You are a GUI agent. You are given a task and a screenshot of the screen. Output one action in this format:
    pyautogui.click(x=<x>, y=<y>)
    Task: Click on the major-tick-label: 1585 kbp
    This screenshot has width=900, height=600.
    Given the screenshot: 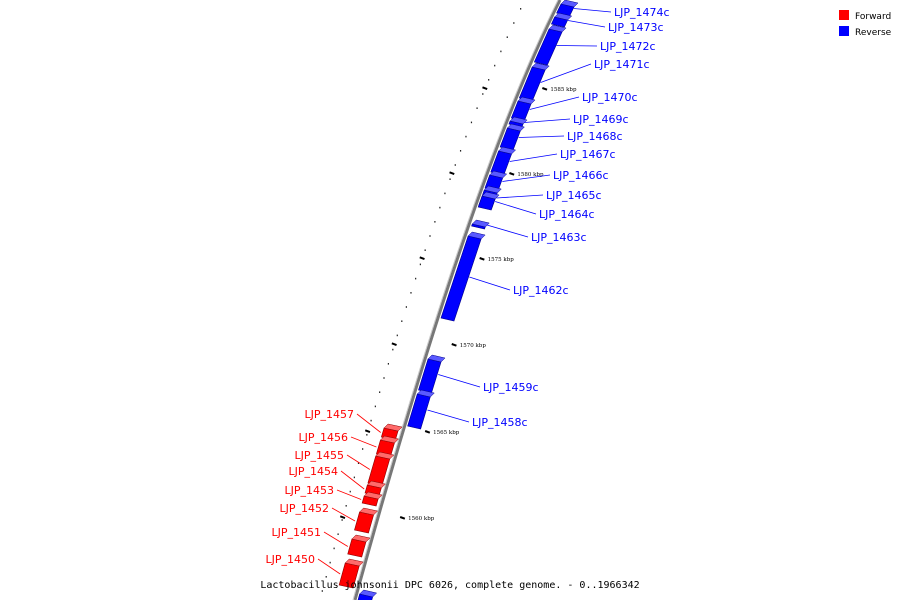 What is the action you would take?
    pyautogui.click(x=563, y=90)
    